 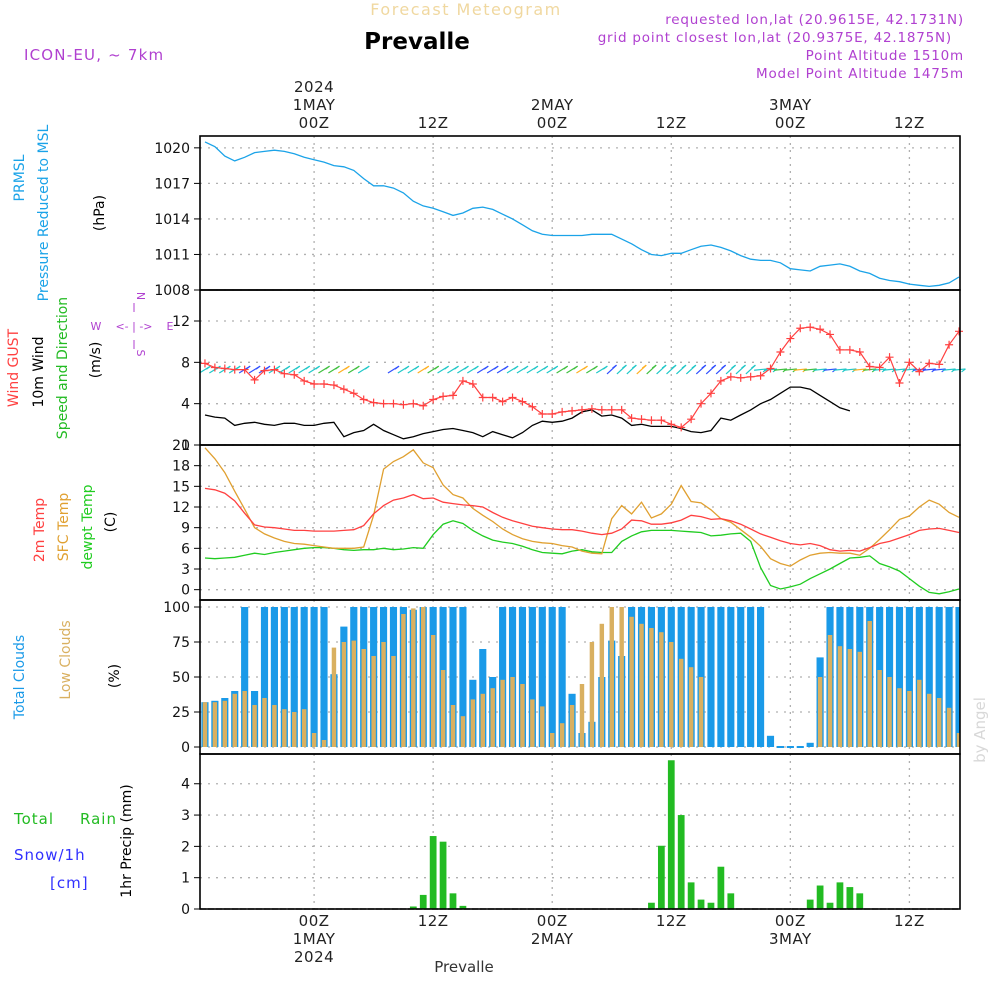 What do you see at coordinates (181, 322) in the screenshot?
I see `y-tick-label: 12` at bounding box center [181, 322].